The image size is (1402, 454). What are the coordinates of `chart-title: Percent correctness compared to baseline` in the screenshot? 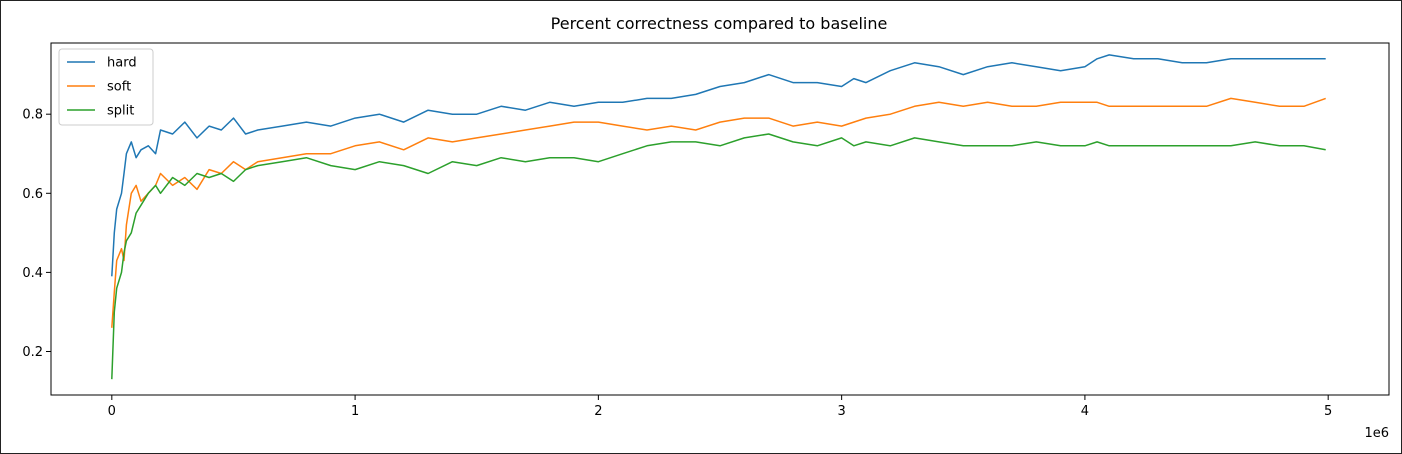 It's located at (719, 23).